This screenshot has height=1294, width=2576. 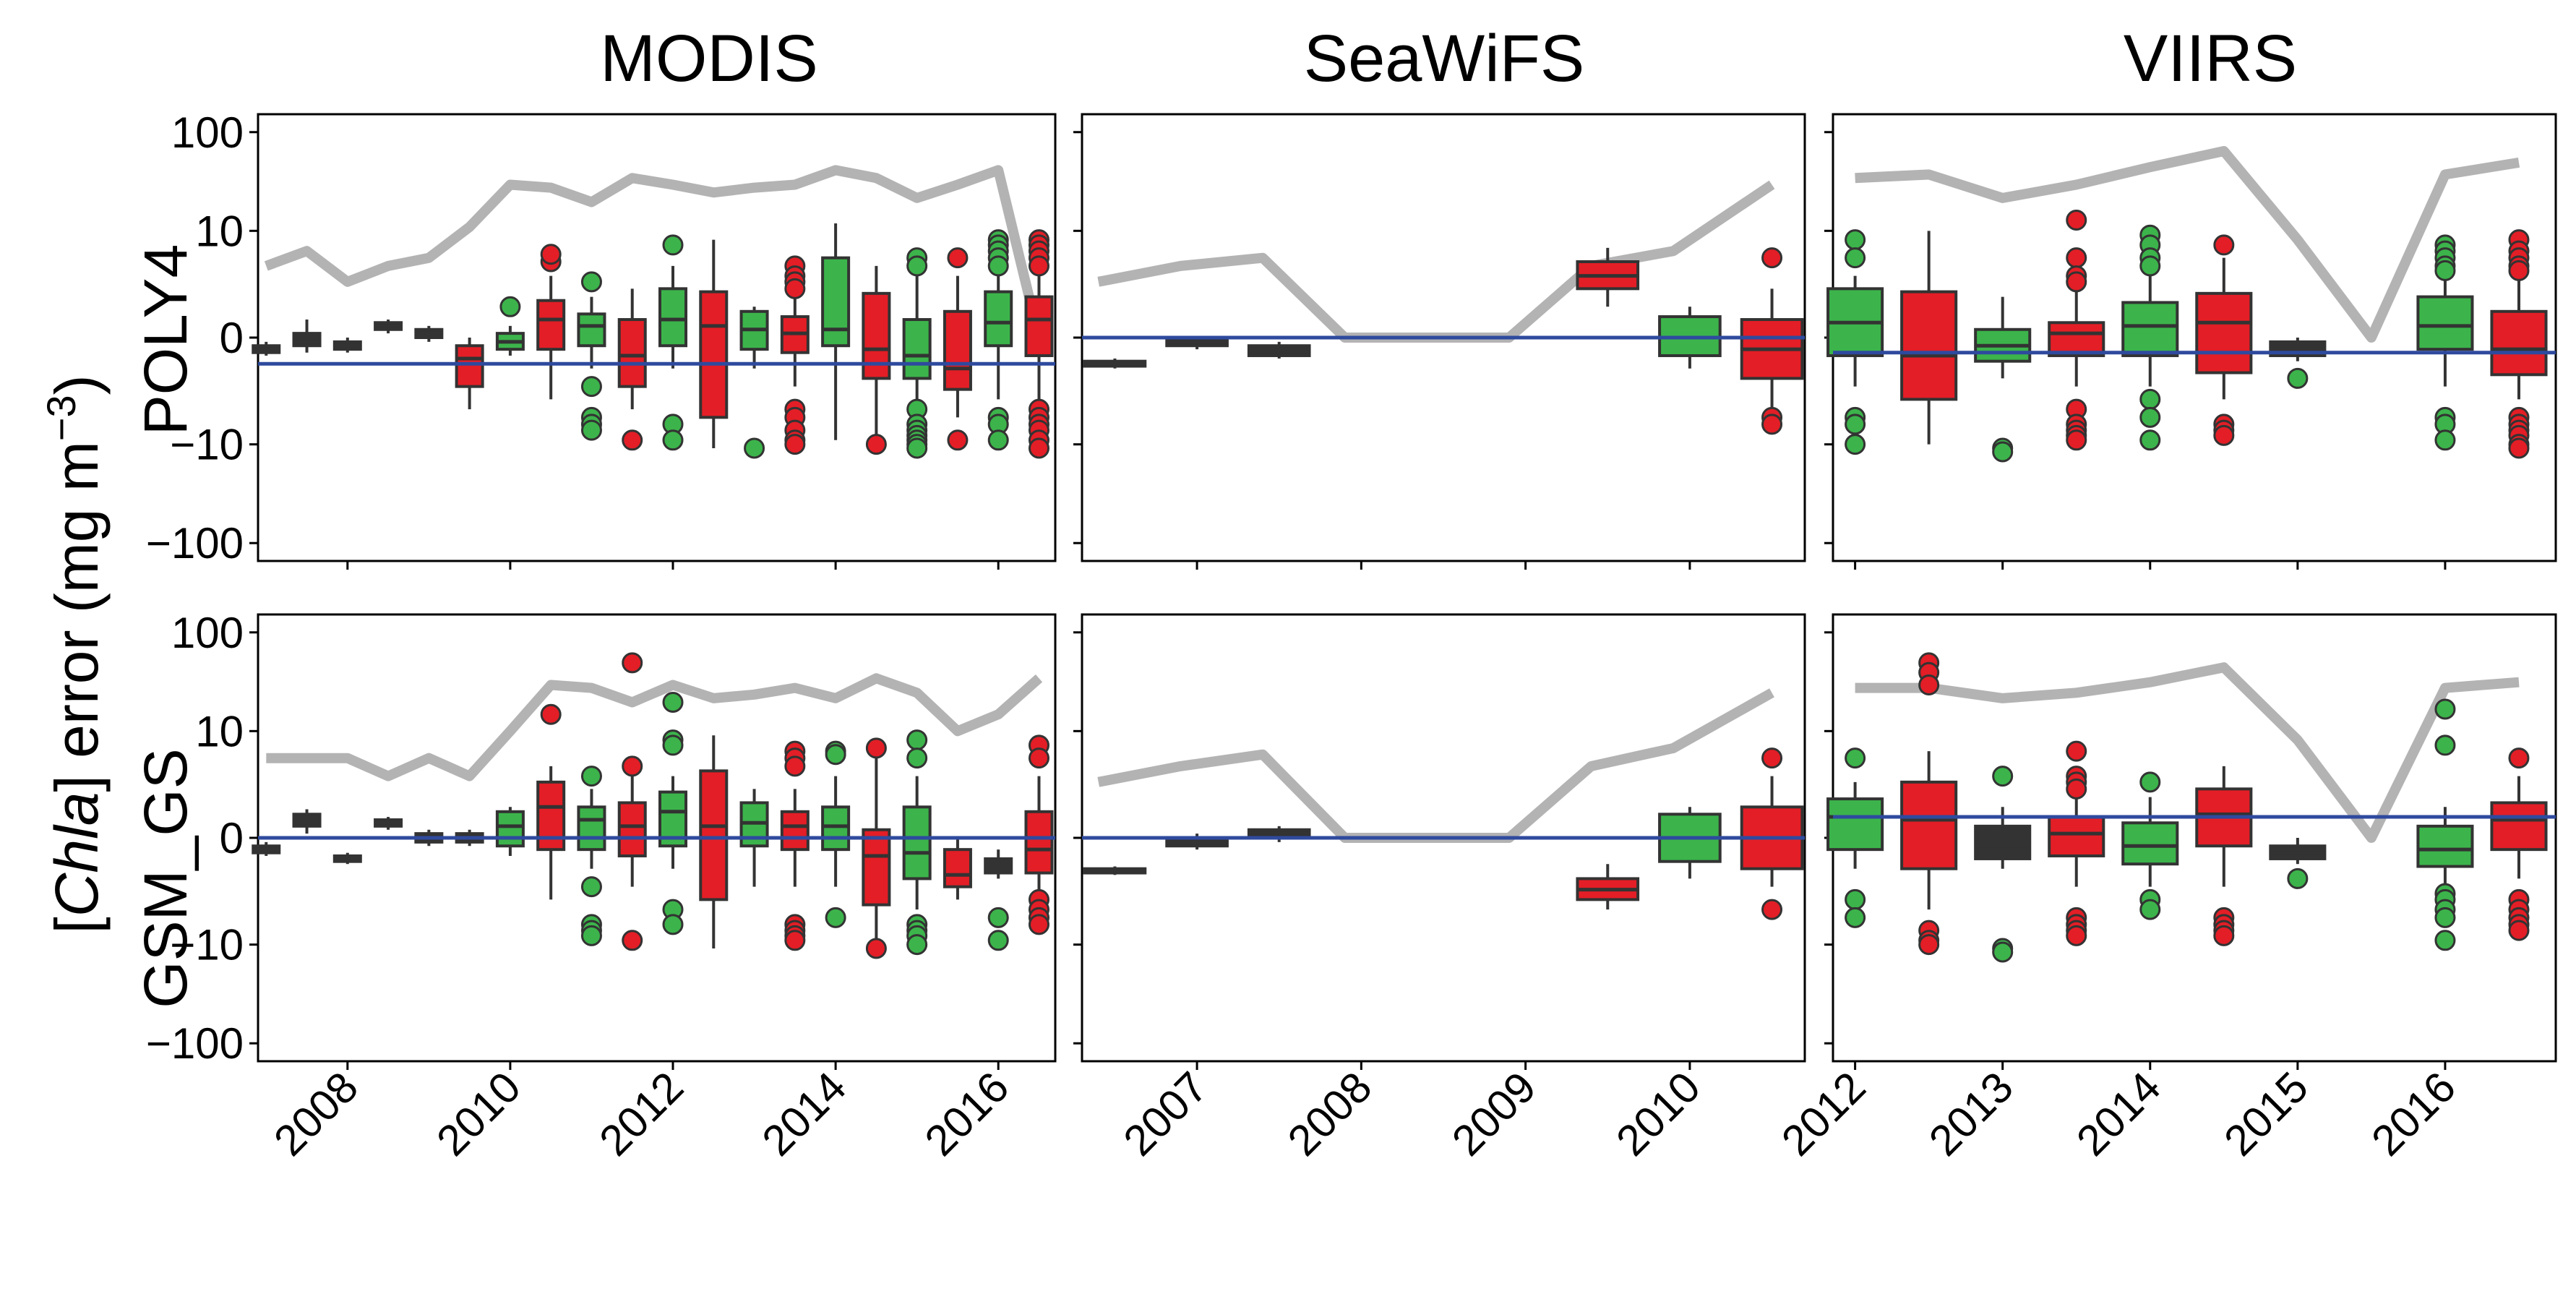 What do you see at coordinates (709, 58) in the screenshot?
I see `col-title-modis: MODIS` at bounding box center [709, 58].